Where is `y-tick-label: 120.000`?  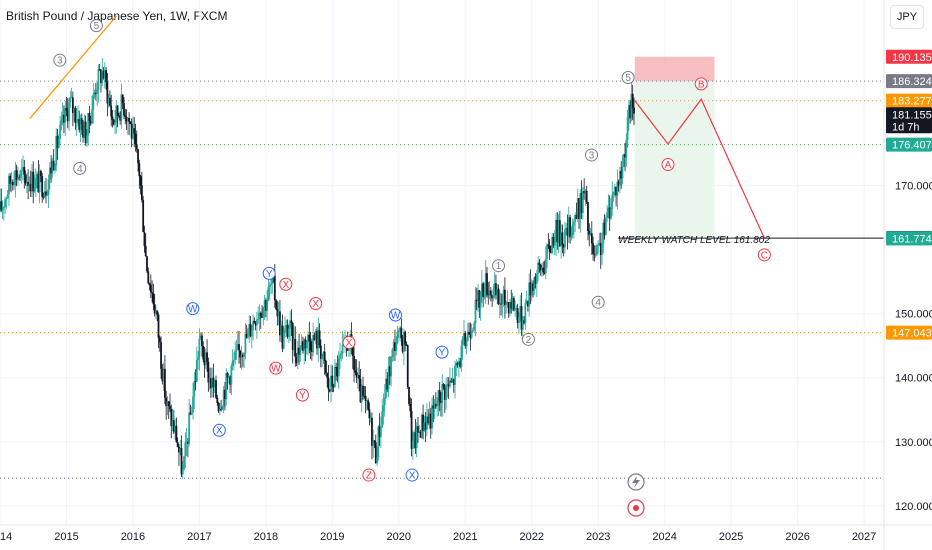
y-tick-label: 120.000 is located at coordinates (913, 507).